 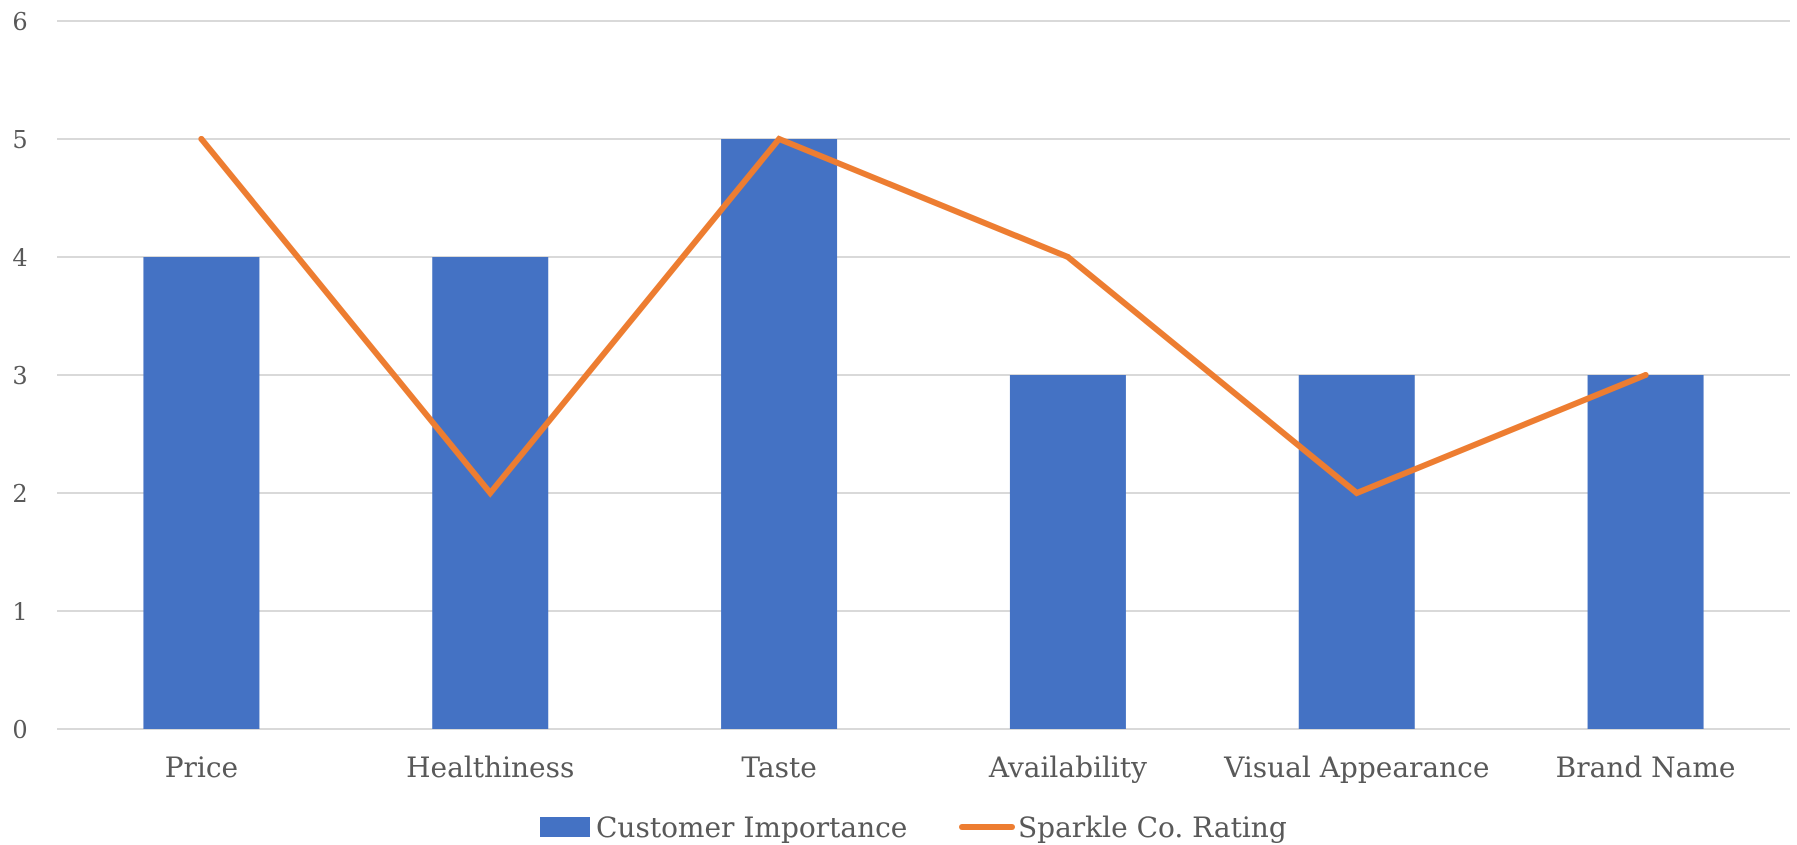 What do you see at coordinates (19, 140) in the screenshot?
I see `y-tick-label: 5` at bounding box center [19, 140].